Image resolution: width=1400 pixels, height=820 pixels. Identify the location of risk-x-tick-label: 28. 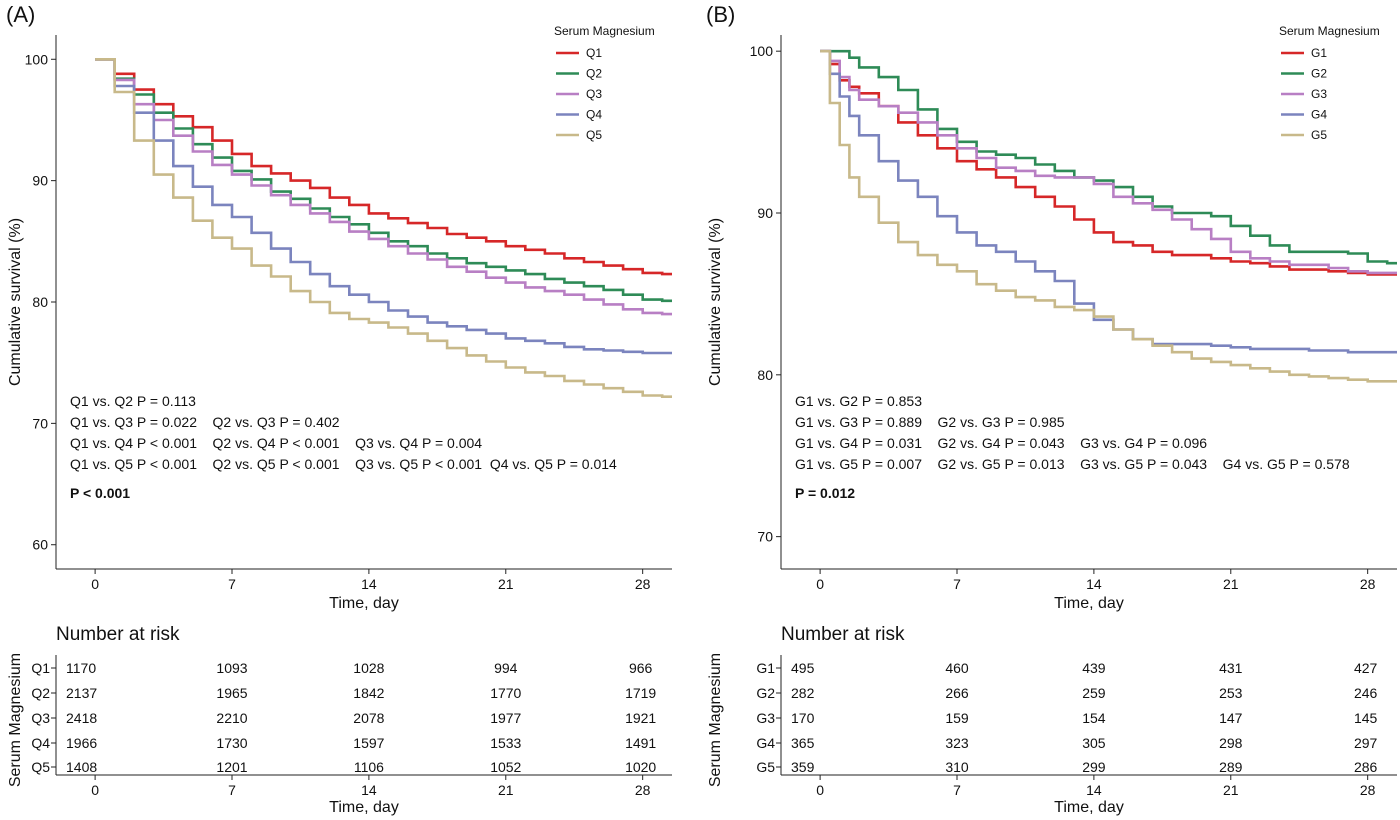
(1368, 790).